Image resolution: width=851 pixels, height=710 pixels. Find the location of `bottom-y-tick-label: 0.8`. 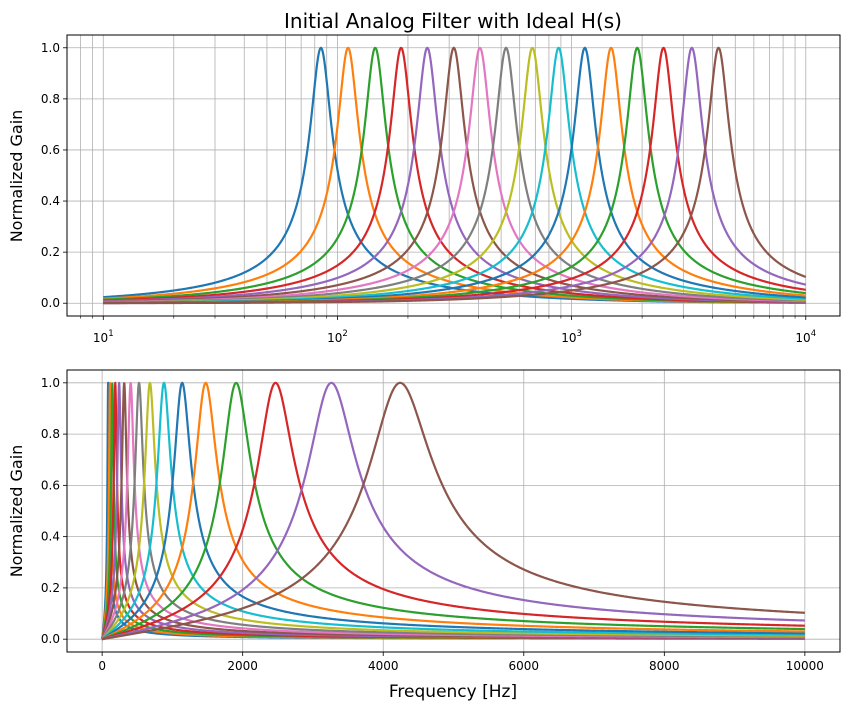

bottom-y-tick-label: 0.8 is located at coordinates (50, 434).